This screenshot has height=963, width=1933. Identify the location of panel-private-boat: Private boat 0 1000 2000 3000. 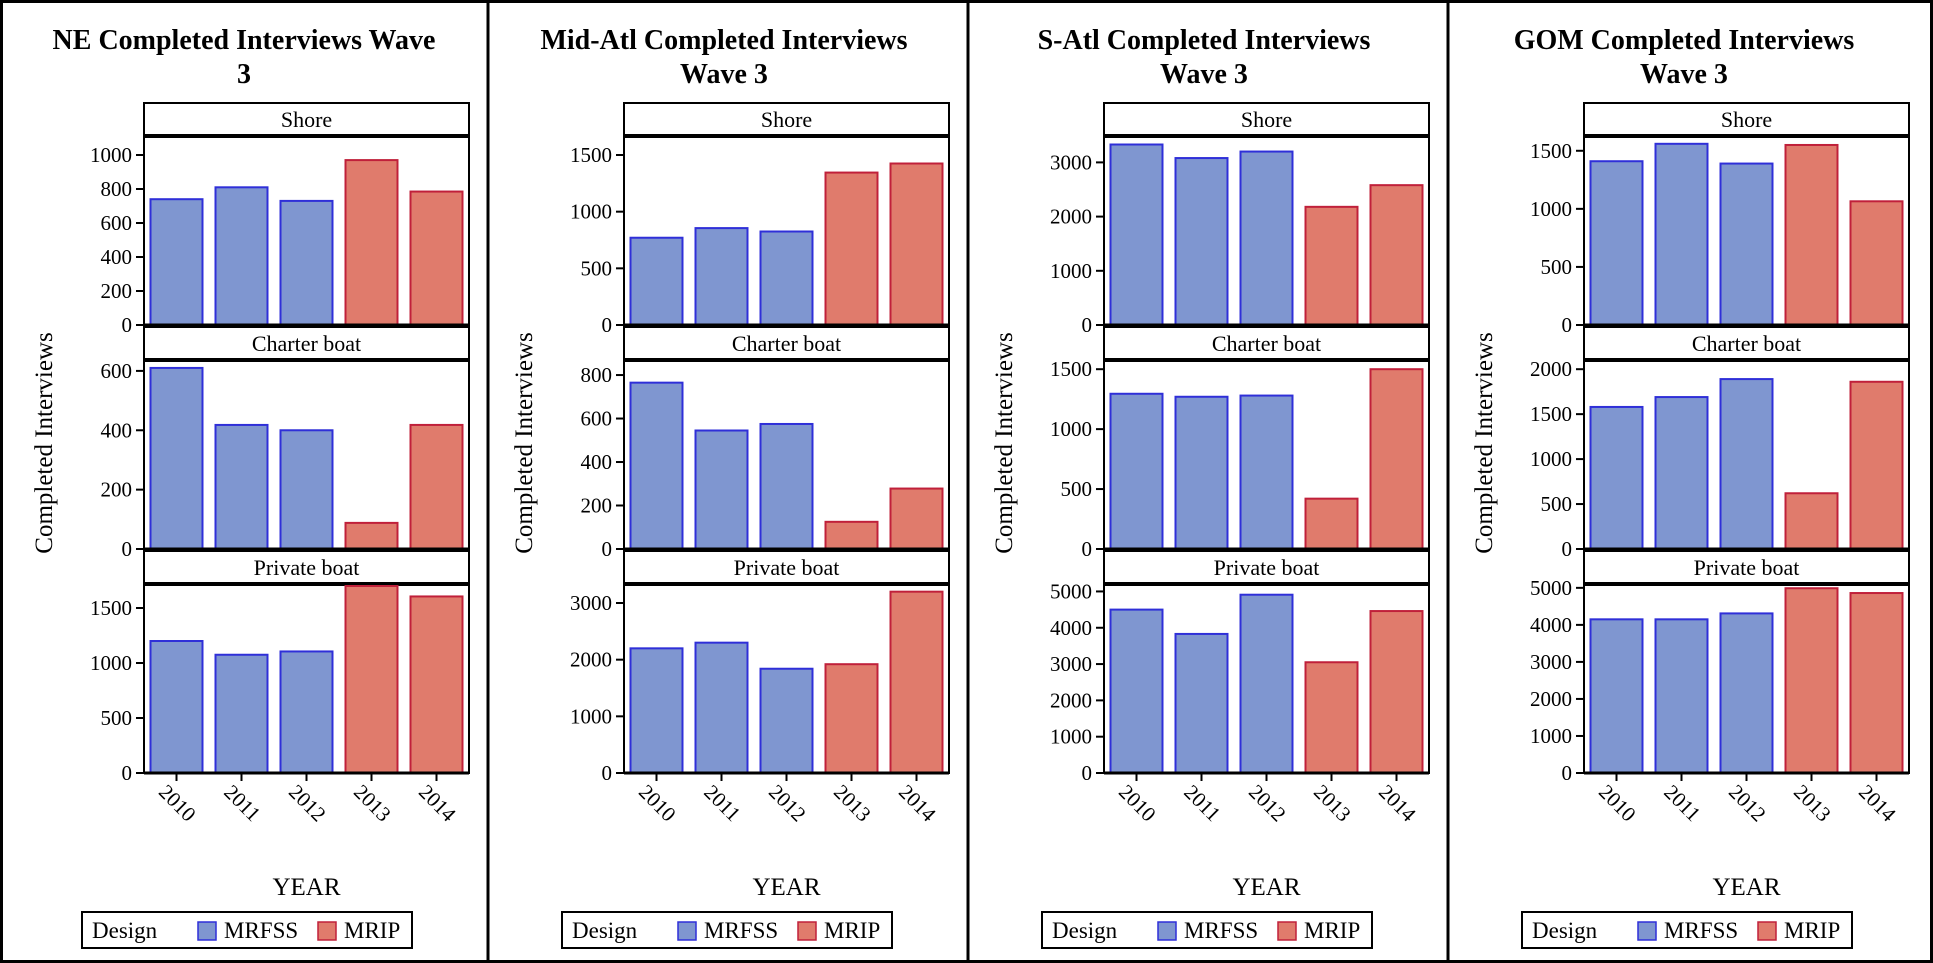
(760, 667).